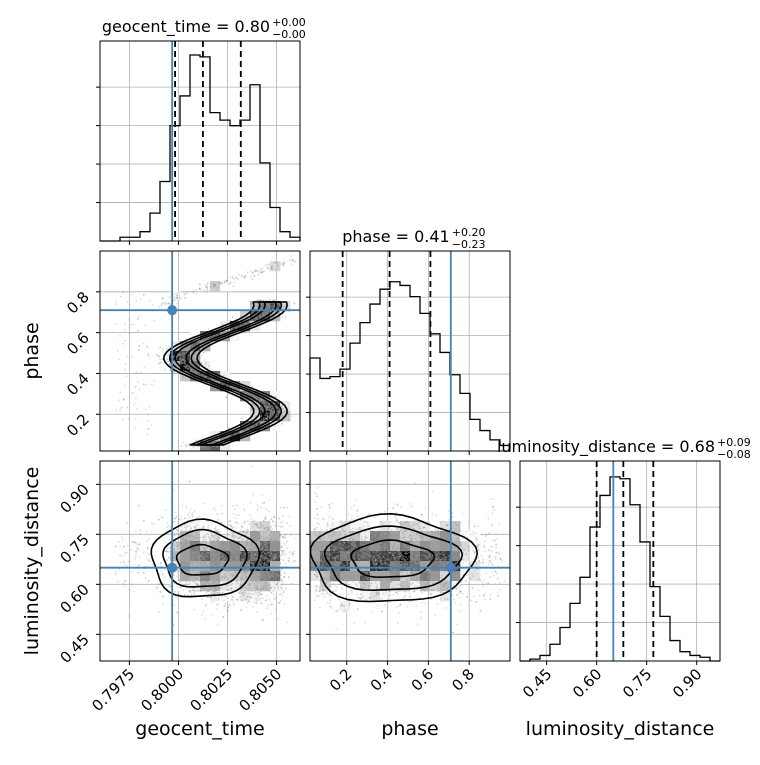 The width and height of the screenshot is (760, 765). What do you see at coordinates (265, 526) in the screenshot?
I see `density-cell` at bounding box center [265, 526].